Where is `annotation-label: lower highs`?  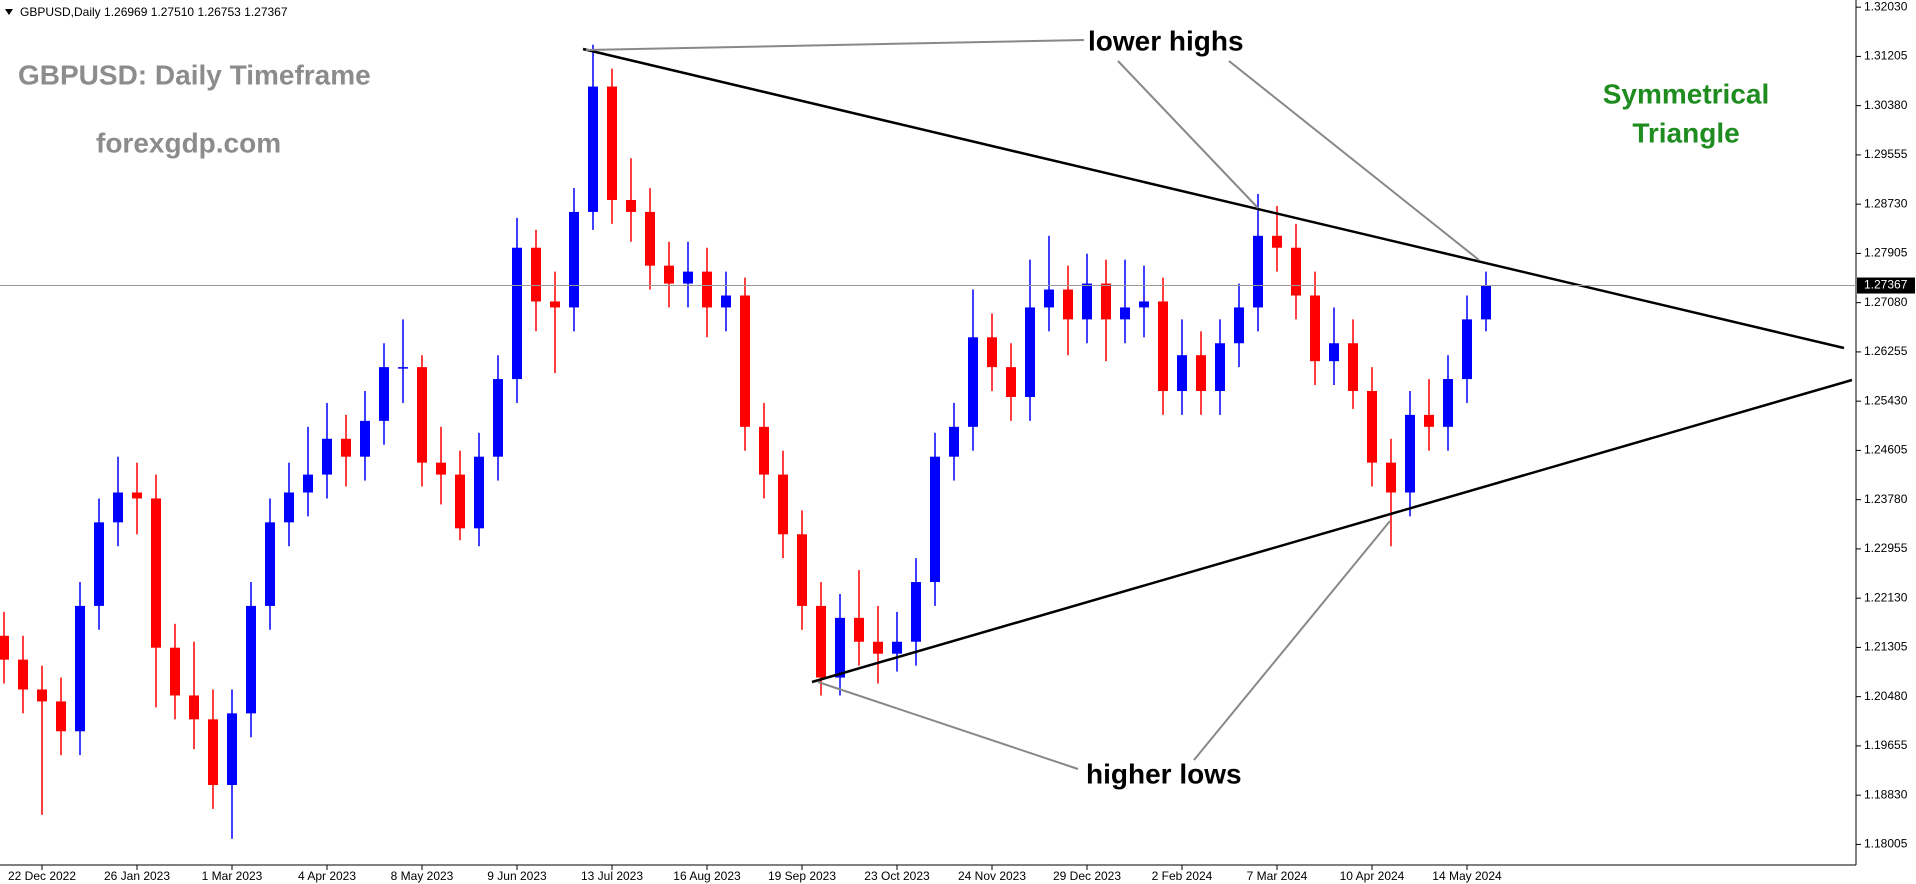 annotation-label: lower highs is located at coordinates (1166, 40).